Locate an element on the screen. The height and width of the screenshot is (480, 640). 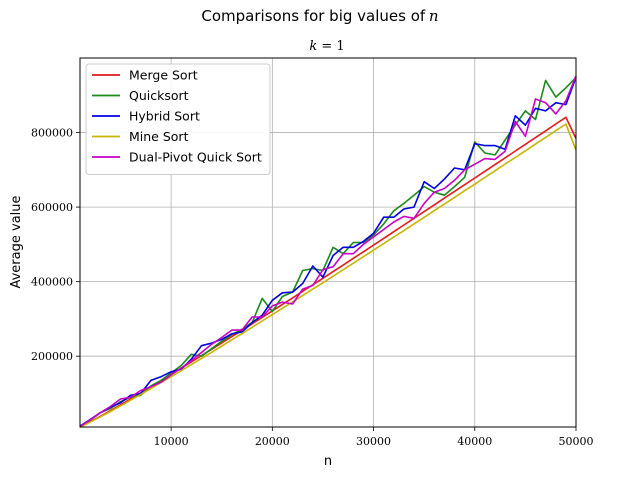
legend-box is located at coordinates (178, 119).